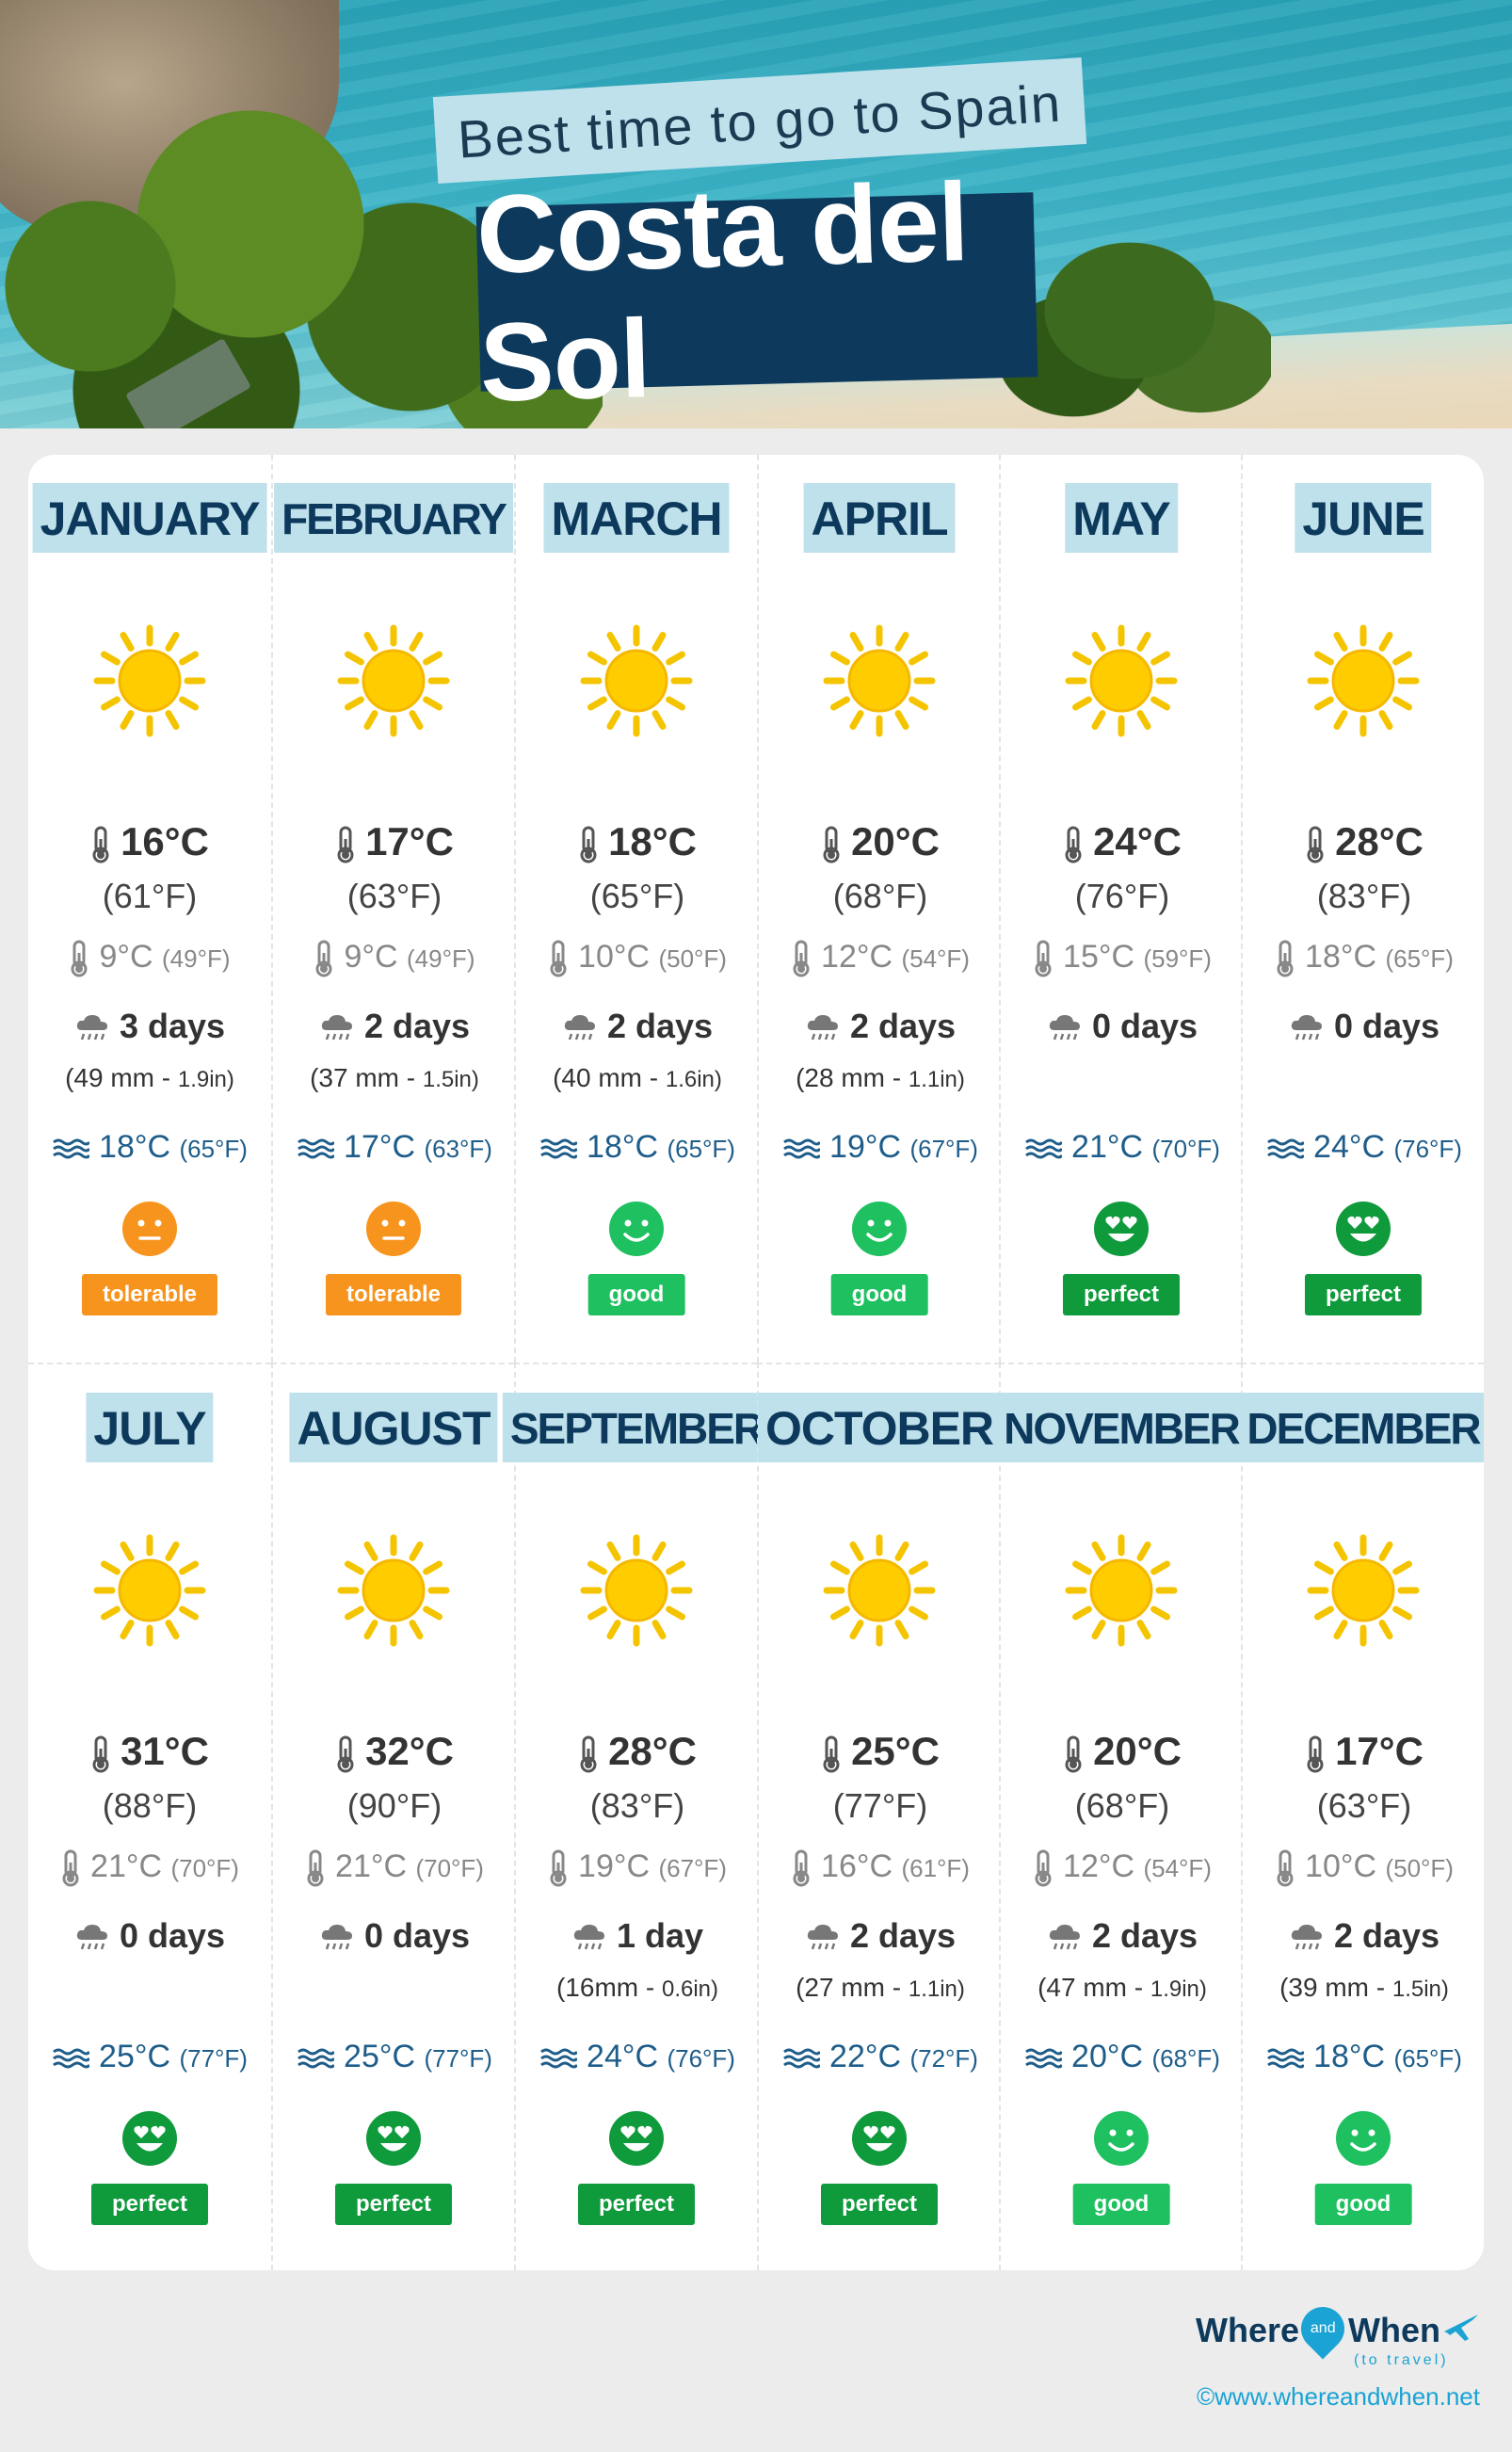 This screenshot has width=1512, height=2452. What do you see at coordinates (150, 896) in the screenshot?
I see `high-temp-f: (61°F)` at bounding box center [150, 896].